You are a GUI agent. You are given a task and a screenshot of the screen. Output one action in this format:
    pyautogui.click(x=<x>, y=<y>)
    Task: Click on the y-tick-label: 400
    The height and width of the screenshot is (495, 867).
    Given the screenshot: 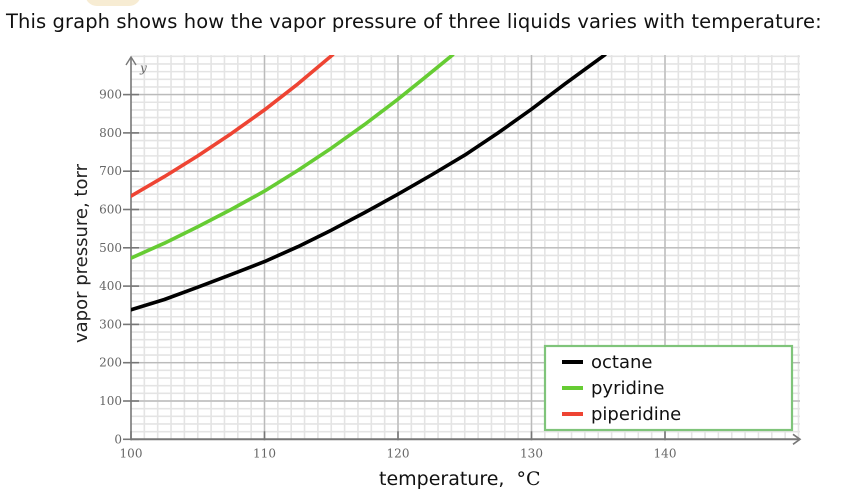 What is the action you would take?
    pyautogui.click(x=110, y=286)
    